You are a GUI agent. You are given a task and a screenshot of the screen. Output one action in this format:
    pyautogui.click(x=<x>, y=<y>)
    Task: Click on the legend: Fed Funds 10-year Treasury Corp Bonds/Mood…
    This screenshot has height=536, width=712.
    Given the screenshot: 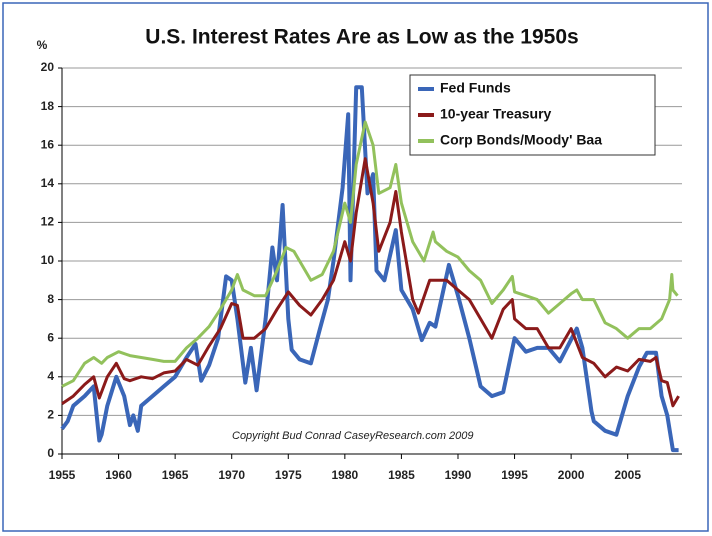 What is the action you would take?
    pyautogui.click(x=532, y=115)
    